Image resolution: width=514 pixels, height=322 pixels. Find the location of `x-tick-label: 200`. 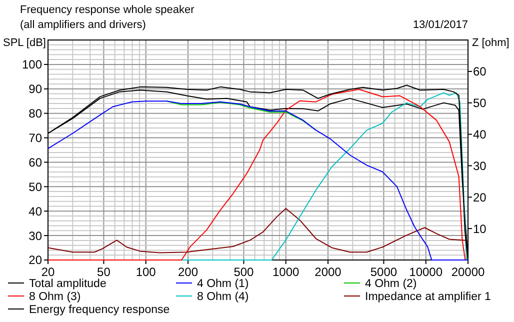

x-tick-label: 200 is located at coordinates (188, 272).